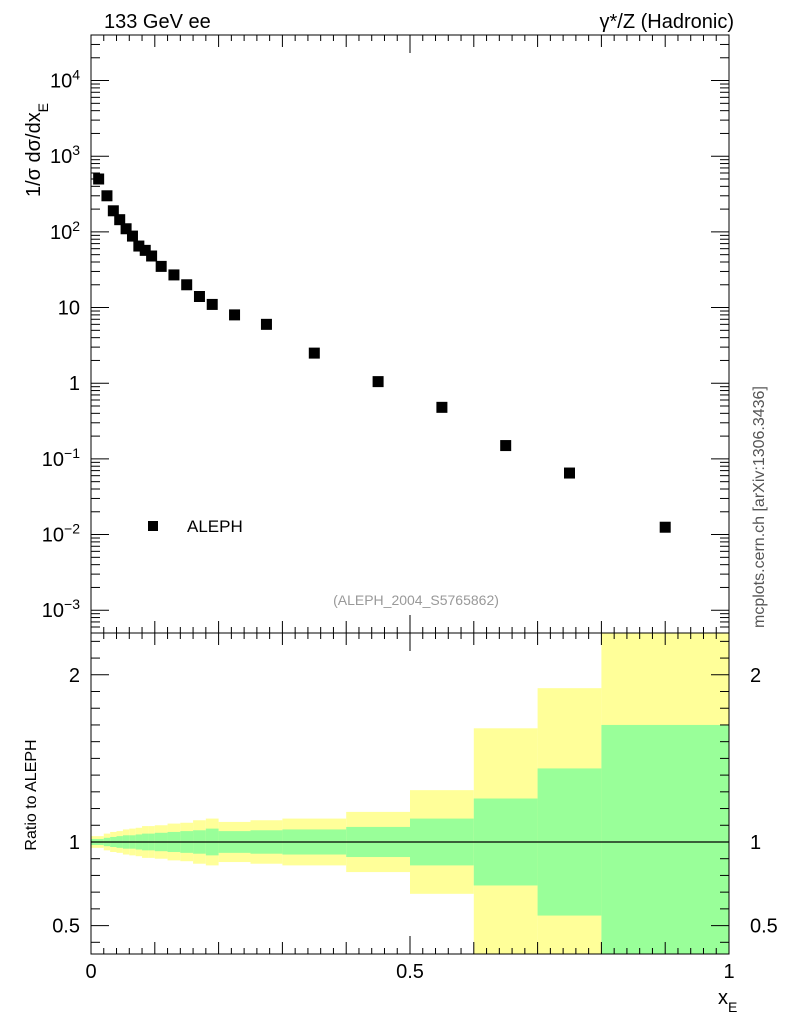  I want to click on y-tick-label-base: 1, so click(74, 384).